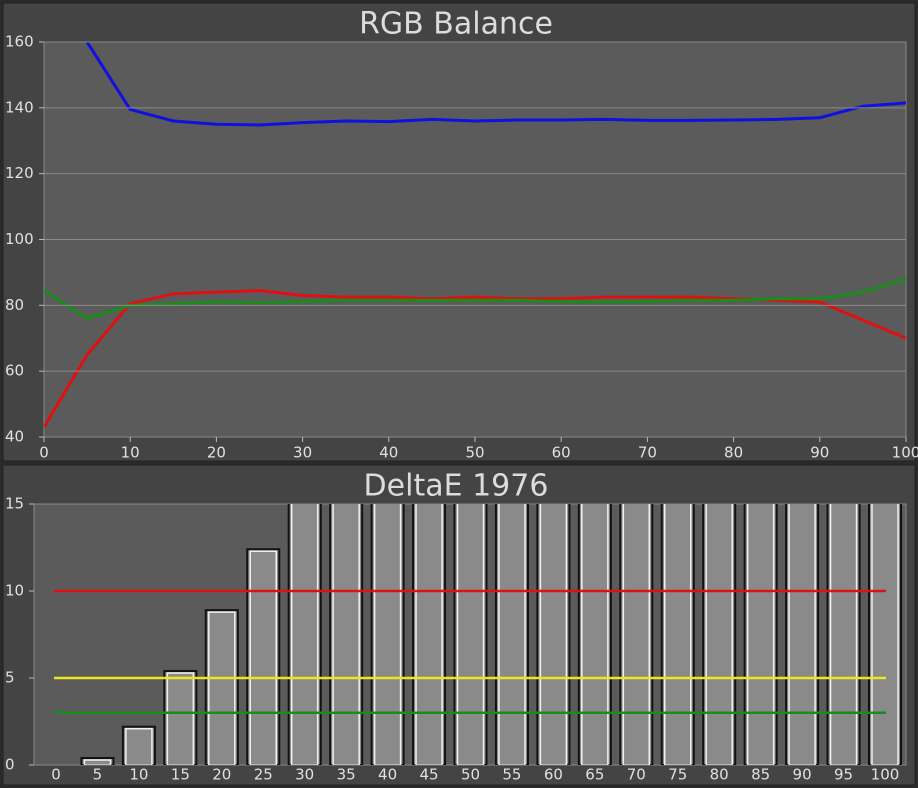 This screenshot has width=918, height=788. Describe the element at coordinates (429, 775) in the screenshot. I see `x-tick-label: 45` at that location.